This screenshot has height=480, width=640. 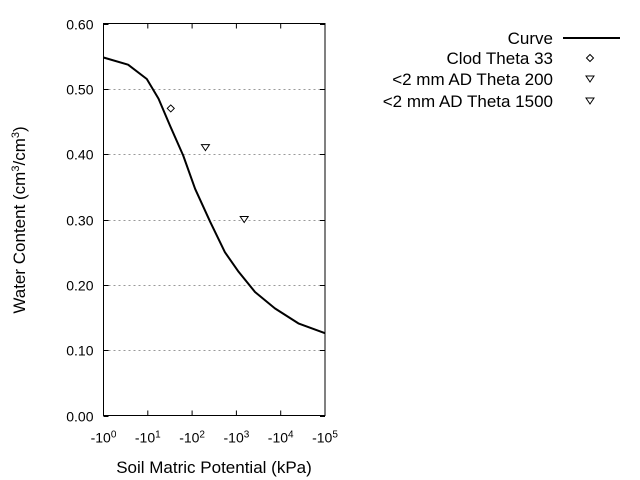 What do you see at coordinates (79, 351) in the screenshot?
I see `y-tick-label: 0.10` at bounding box center [79, 351].